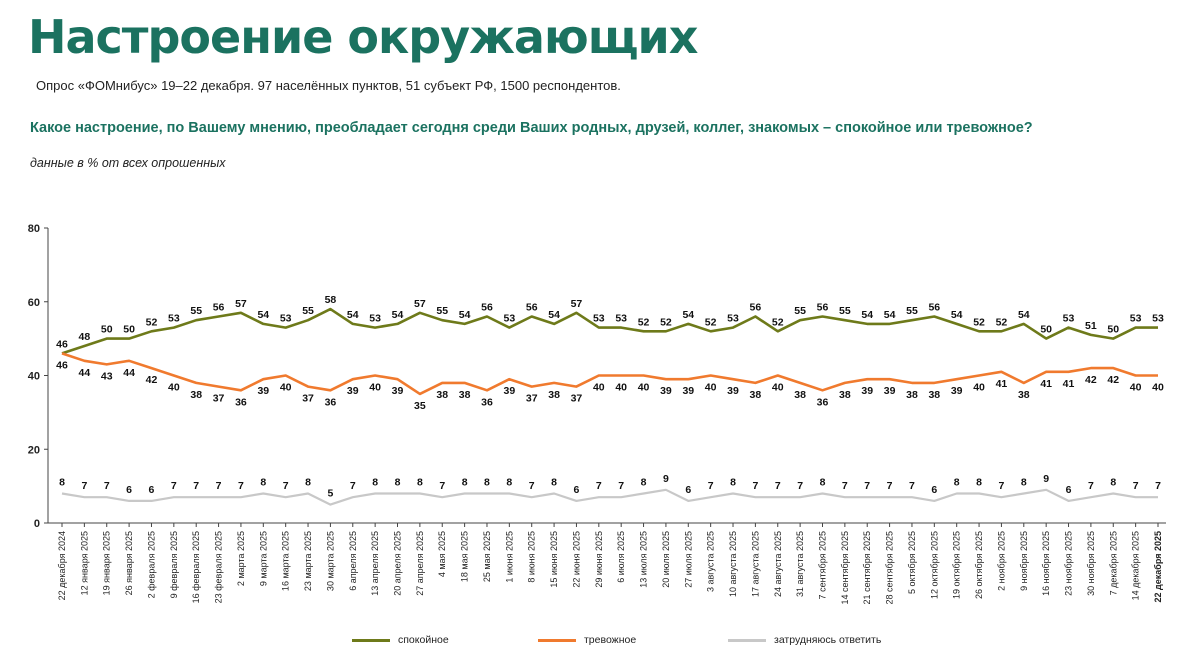  What do you see at coordinates (822, 565) in the screenshot?
I see `x-tick-label: 7 сентября 2025` at bounding box center [822, 565].